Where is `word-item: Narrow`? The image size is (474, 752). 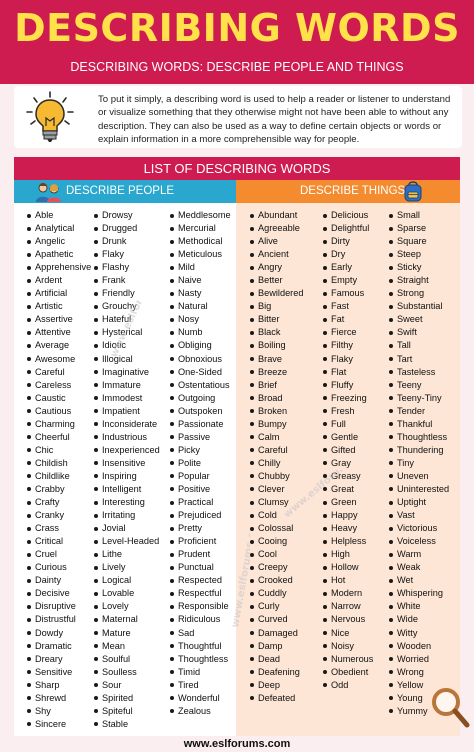 word-item: Narrow is located at coordinates (347, 606).